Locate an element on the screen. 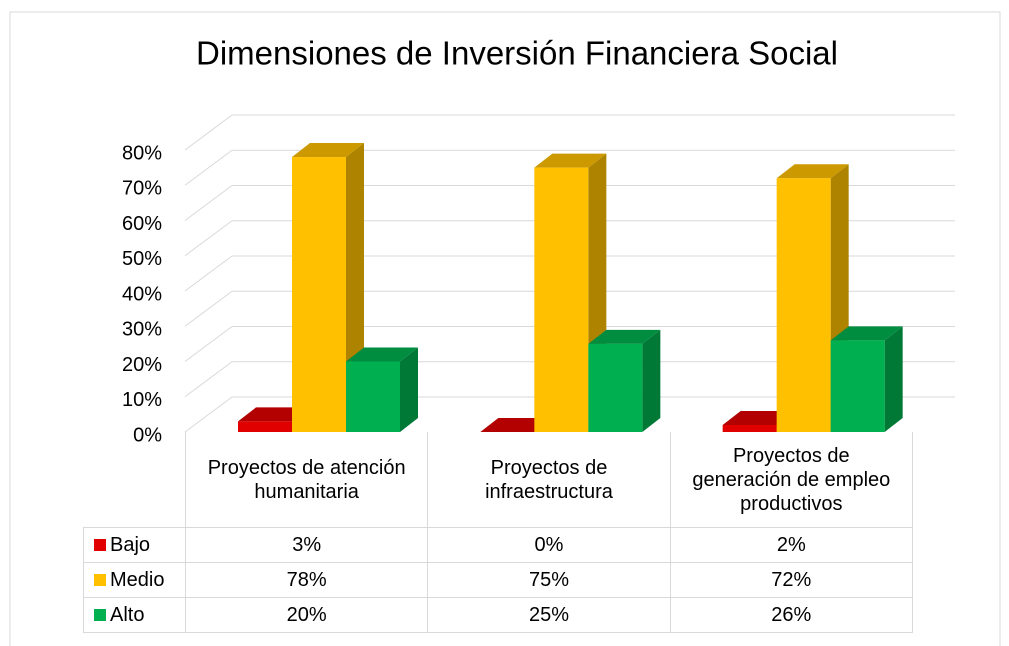 The width and height of the screenshot is (1009, 646). legend-entry: Bajo is located at coordinates (134, 545).